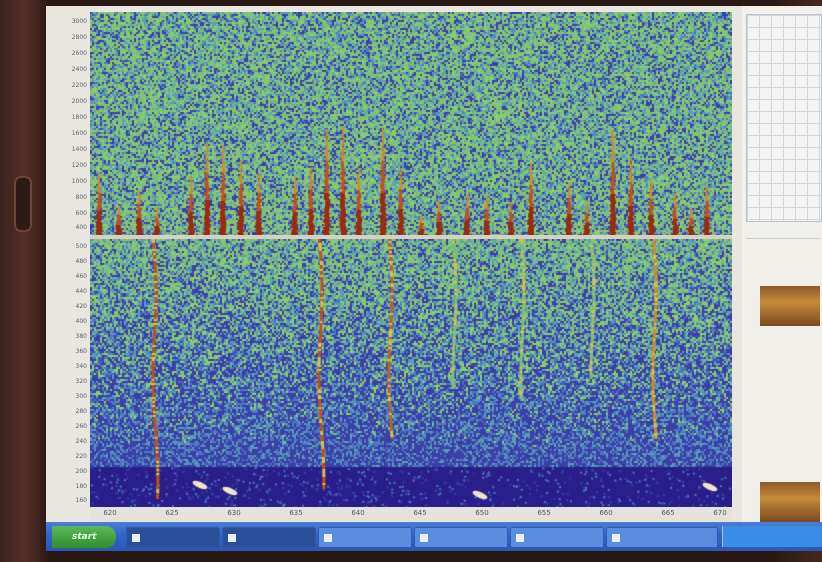 This screenshot has height=562, width=822. Describe the element at coordinates (79, 69) in the screenshot. I see `y-tick: 2400` at that location.